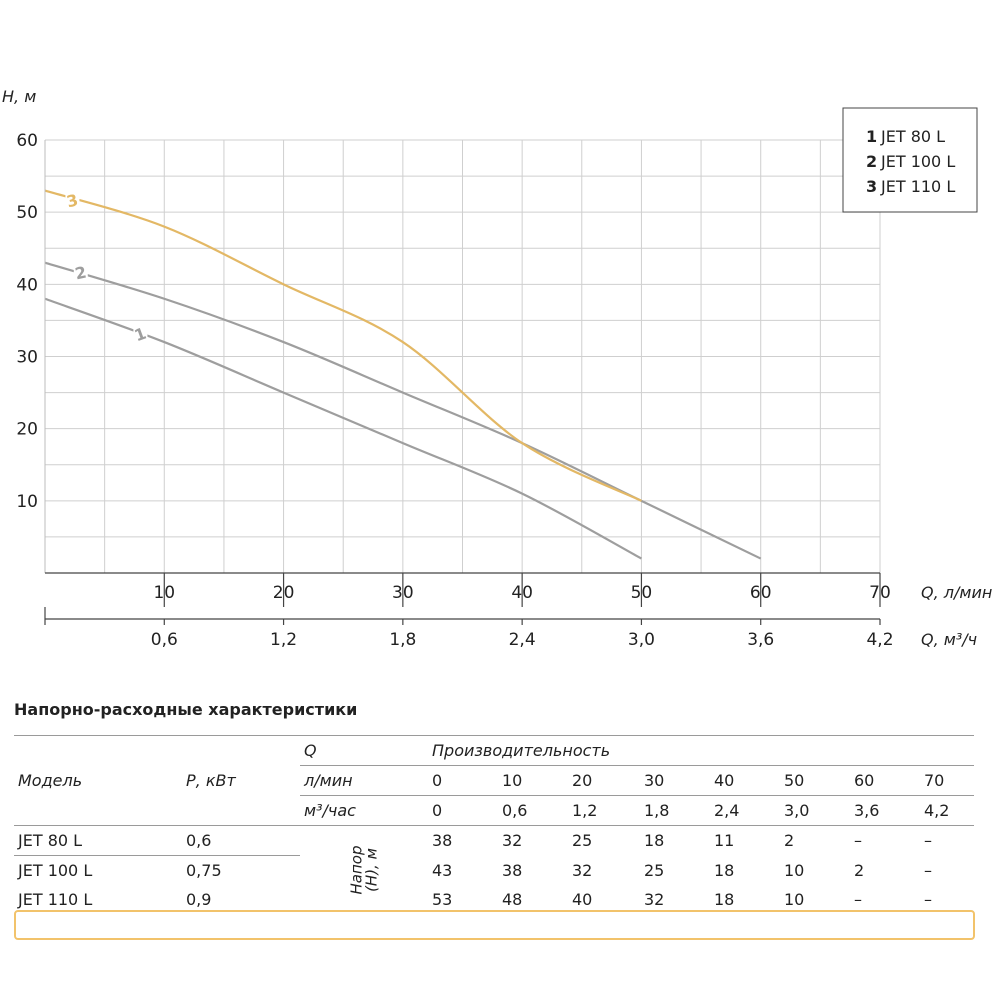  Describe the element at coordinates (494, 925) in the screenshot. I see `row-highlight-frame` at that location.